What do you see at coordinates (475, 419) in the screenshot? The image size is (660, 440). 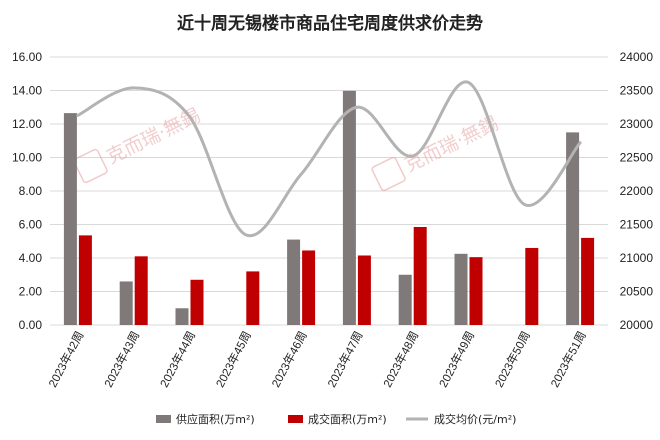 I see `legend-label: 成交均价(元/m²)` at bounding box center [475, 419].